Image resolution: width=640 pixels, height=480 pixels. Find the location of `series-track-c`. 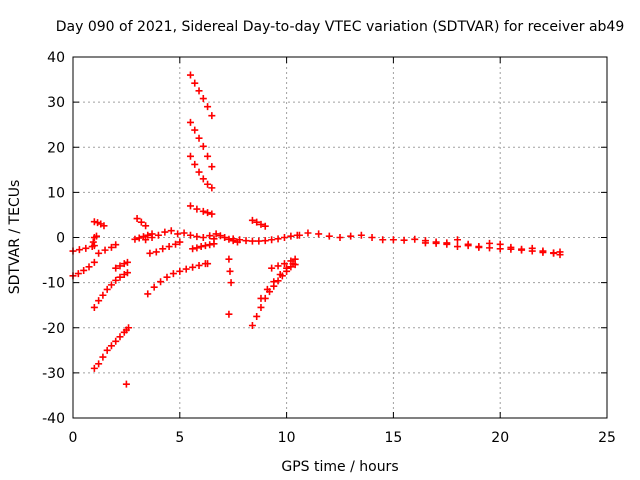

series-track-c is located at coordinates (110, 290).